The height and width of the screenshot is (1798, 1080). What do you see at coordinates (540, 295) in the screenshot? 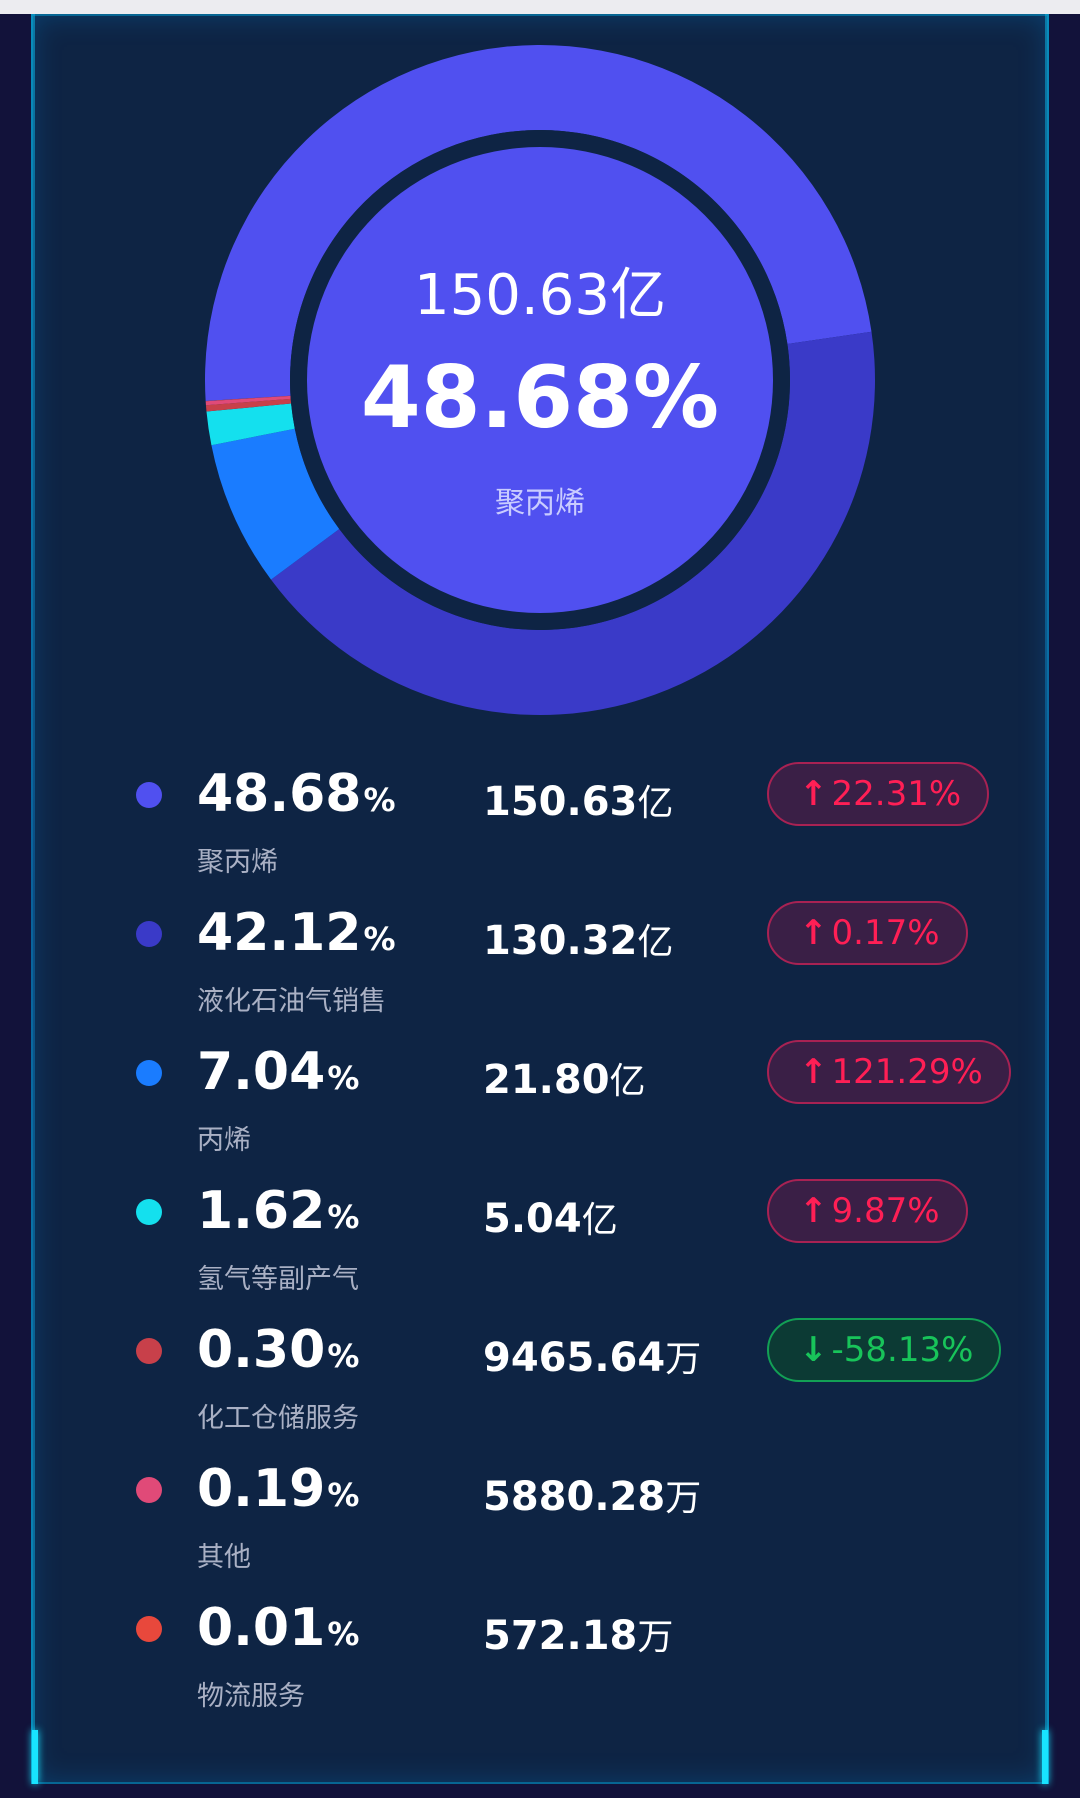
I see `center-amount: 150.63亿` at bounding box center [540, 295].